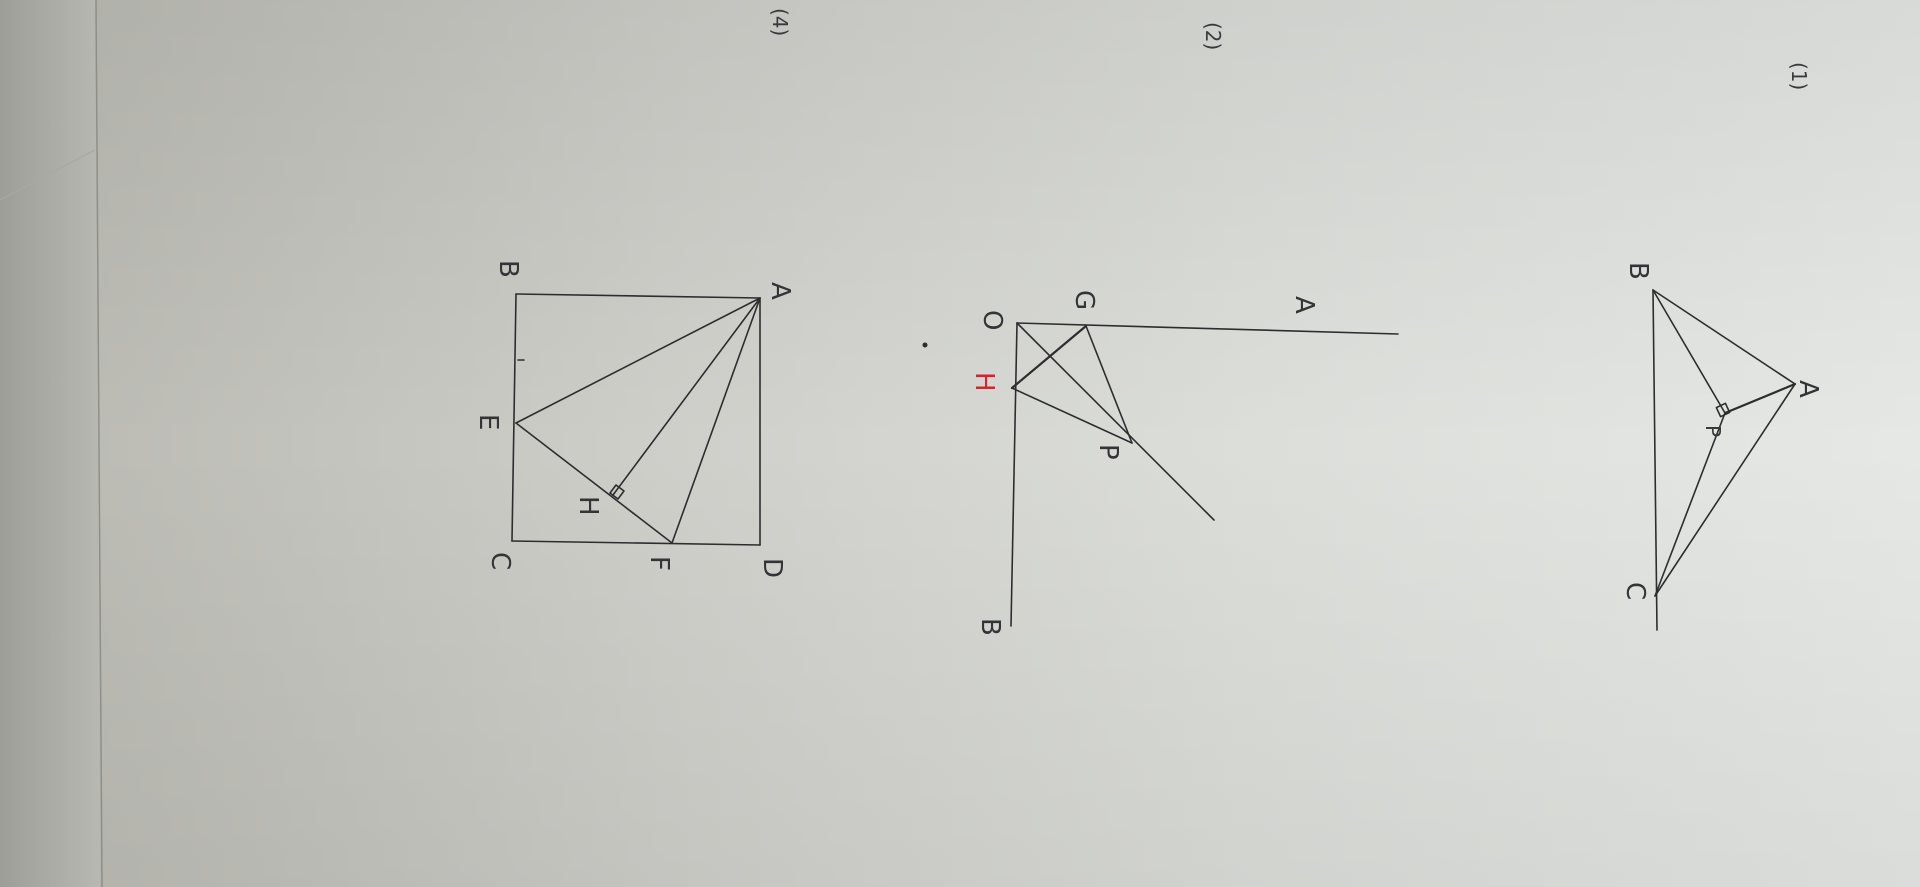  What do you see at coordinates (1084, 300) in the screenshot?
I see `fig2-label-g: G` at bounding box center [1084, 300].